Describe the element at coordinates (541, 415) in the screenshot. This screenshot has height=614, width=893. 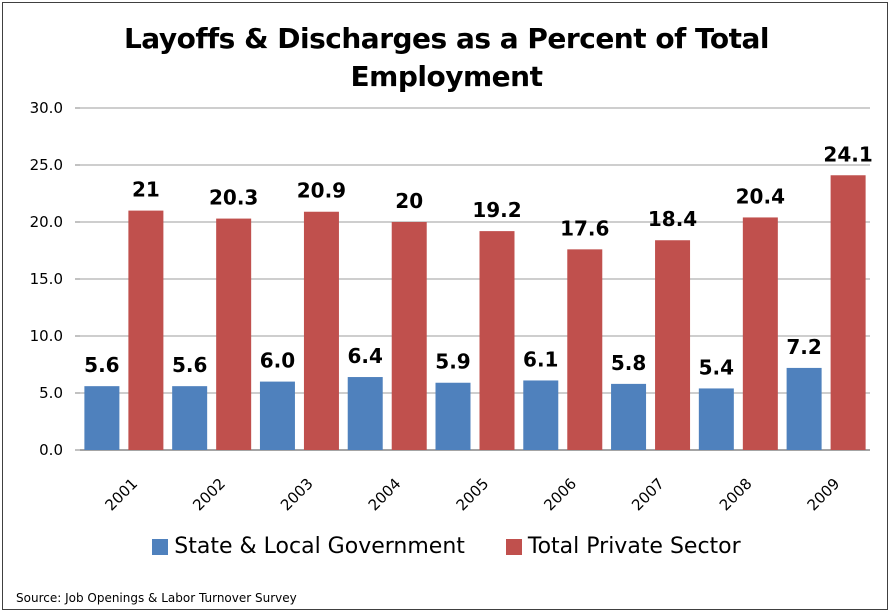
I see `bar-state-local-2006` at that location.